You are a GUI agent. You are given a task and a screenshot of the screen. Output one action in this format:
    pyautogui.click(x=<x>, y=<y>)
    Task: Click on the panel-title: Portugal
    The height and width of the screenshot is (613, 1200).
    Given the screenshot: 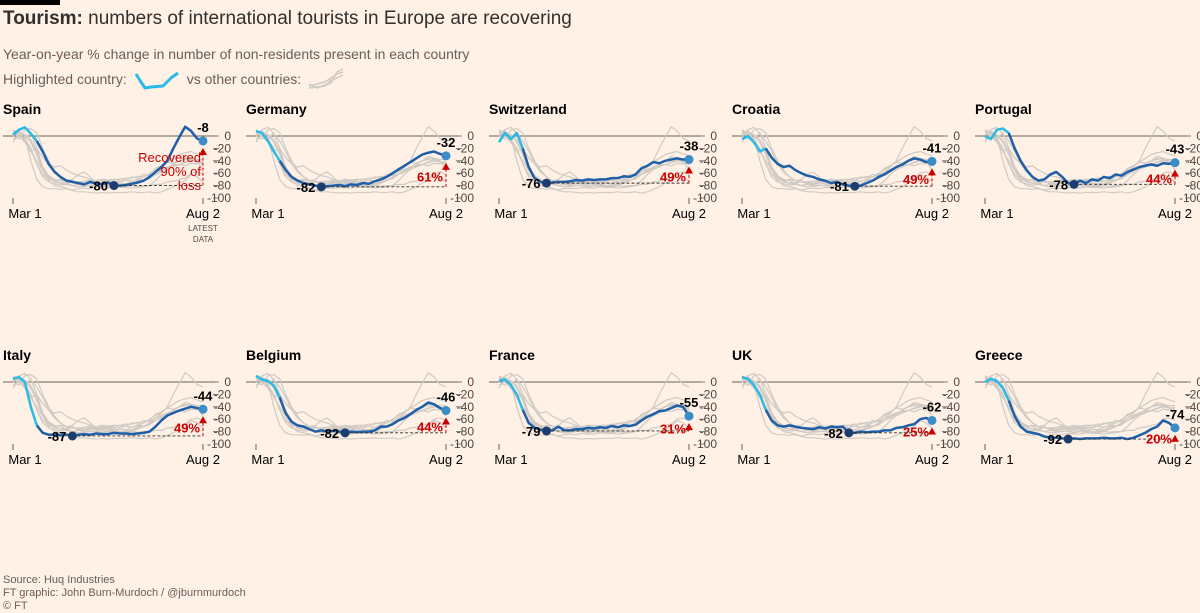 What is the action you would take?
    pyautogui.click(x=1003, y=109)
    